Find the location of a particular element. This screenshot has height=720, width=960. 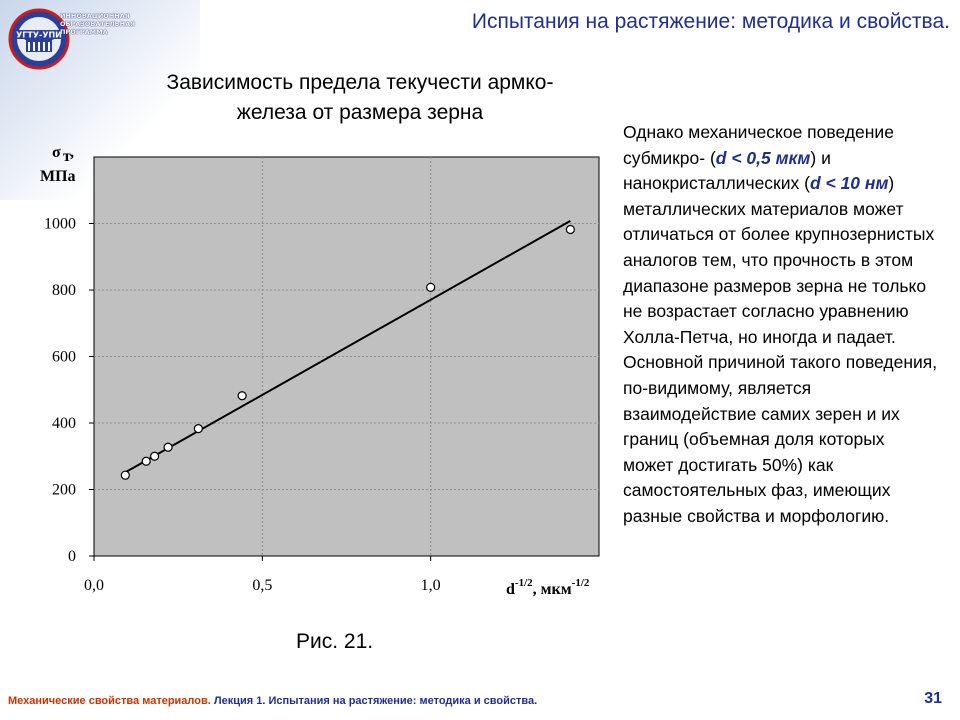

page-number: 31 is located at coordinates (933, 698).